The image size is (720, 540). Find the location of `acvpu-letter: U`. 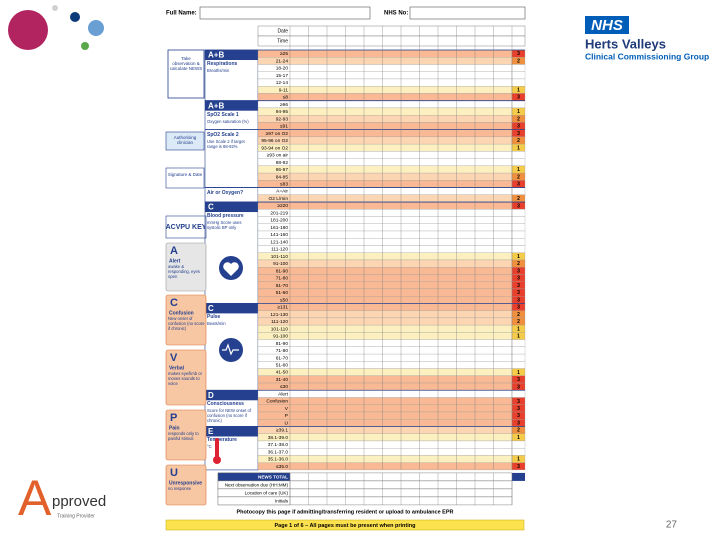

acvpu-letter: U is located at coordinates (174, 473).